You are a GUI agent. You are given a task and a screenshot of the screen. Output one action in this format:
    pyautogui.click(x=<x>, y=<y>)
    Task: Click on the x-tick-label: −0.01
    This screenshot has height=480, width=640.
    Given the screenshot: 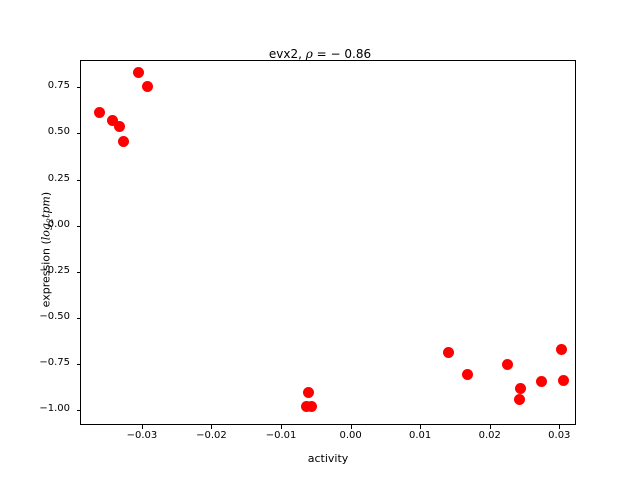 What is the action you would take?
    pyautogui.click(x=281, y=435)
    